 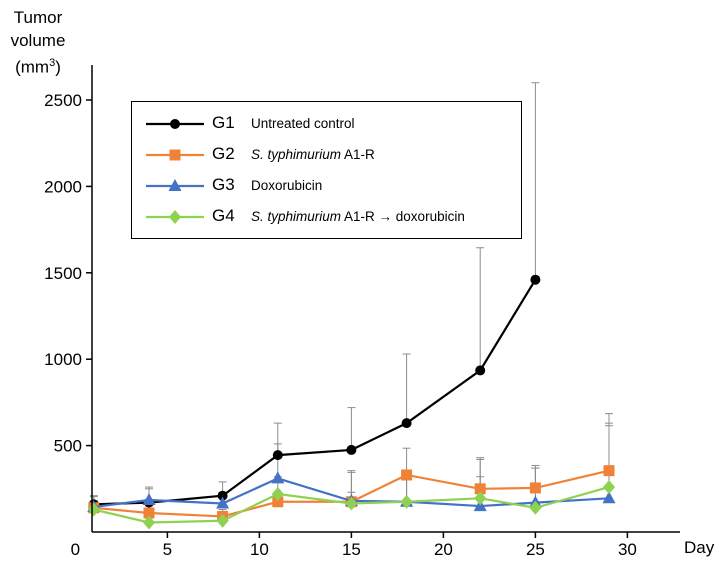 I want to click on x-tick-label: 25, so click(x=535, y=549).